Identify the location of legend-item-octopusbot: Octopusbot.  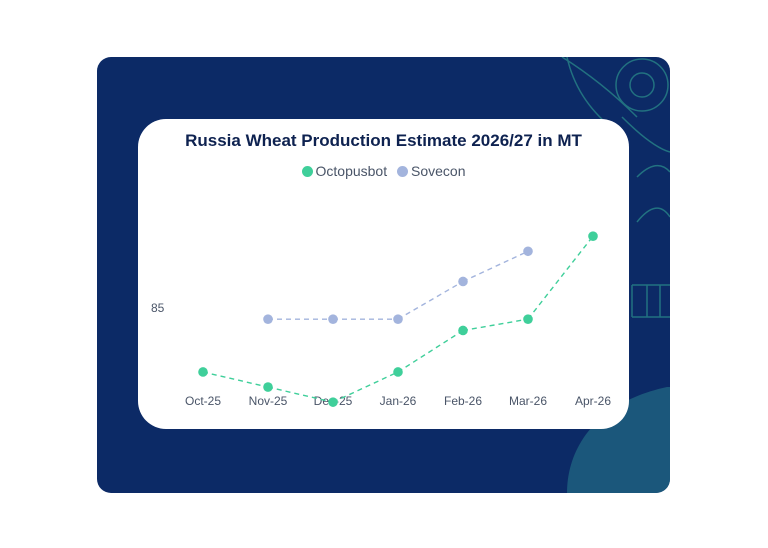
(344, 171).